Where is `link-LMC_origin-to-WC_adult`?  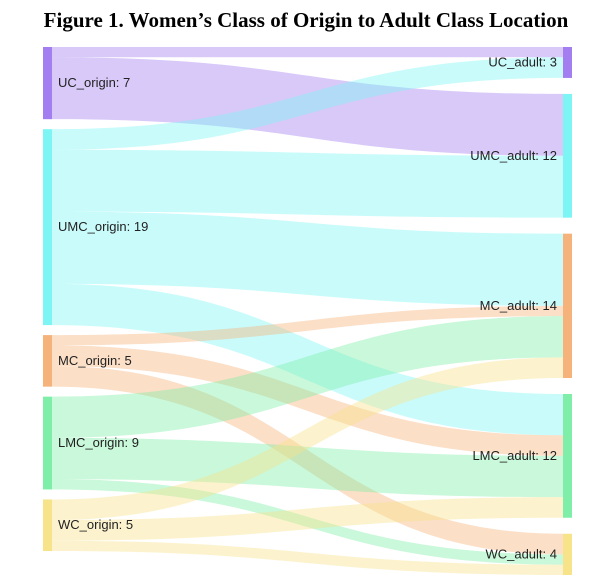
link-LMC_origin-to-WC_adult is located at coordinates (307, 522).